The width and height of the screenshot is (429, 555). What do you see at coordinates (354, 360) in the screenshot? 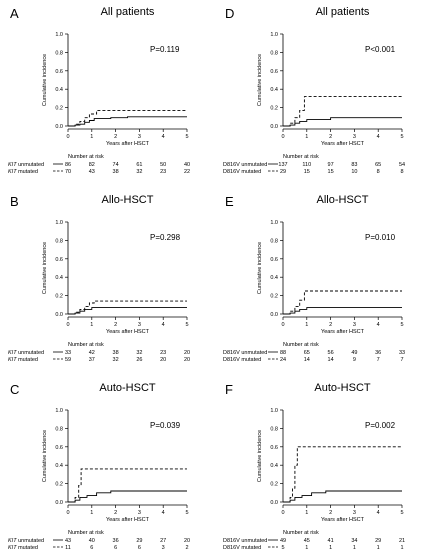
I see `risk-count: 9` at bounding box center [354, 360].